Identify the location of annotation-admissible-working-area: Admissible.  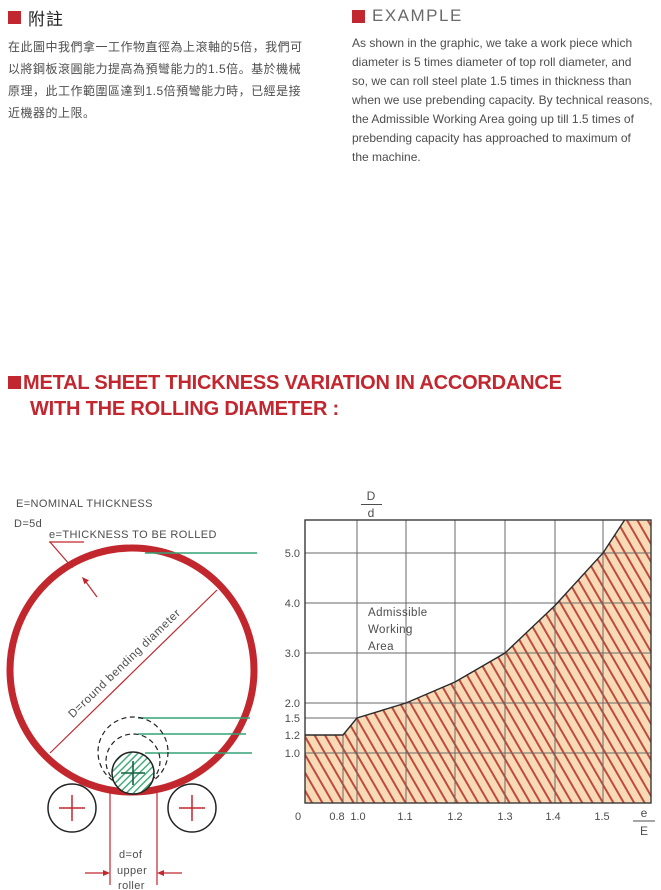
(398, 613).